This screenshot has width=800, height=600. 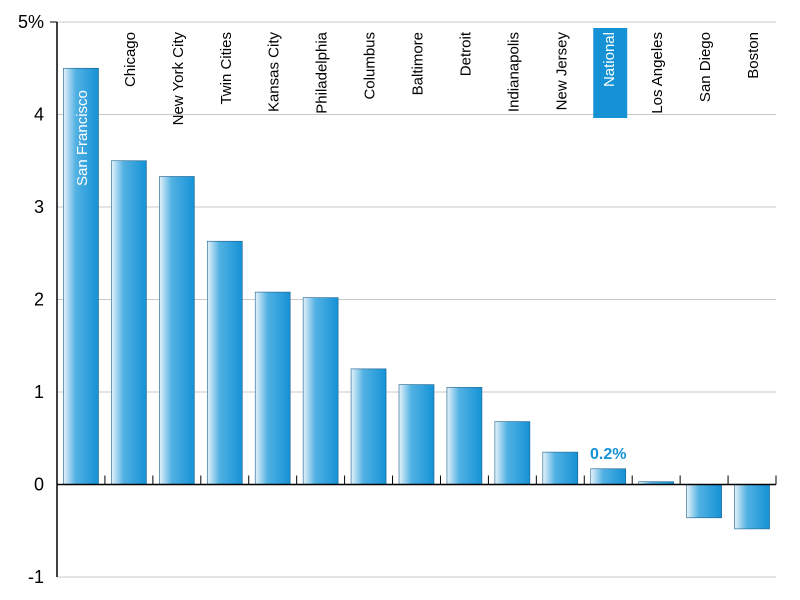 I want to click on category-label-philadelphia: Philadelphia, so click(x=322, y=72).